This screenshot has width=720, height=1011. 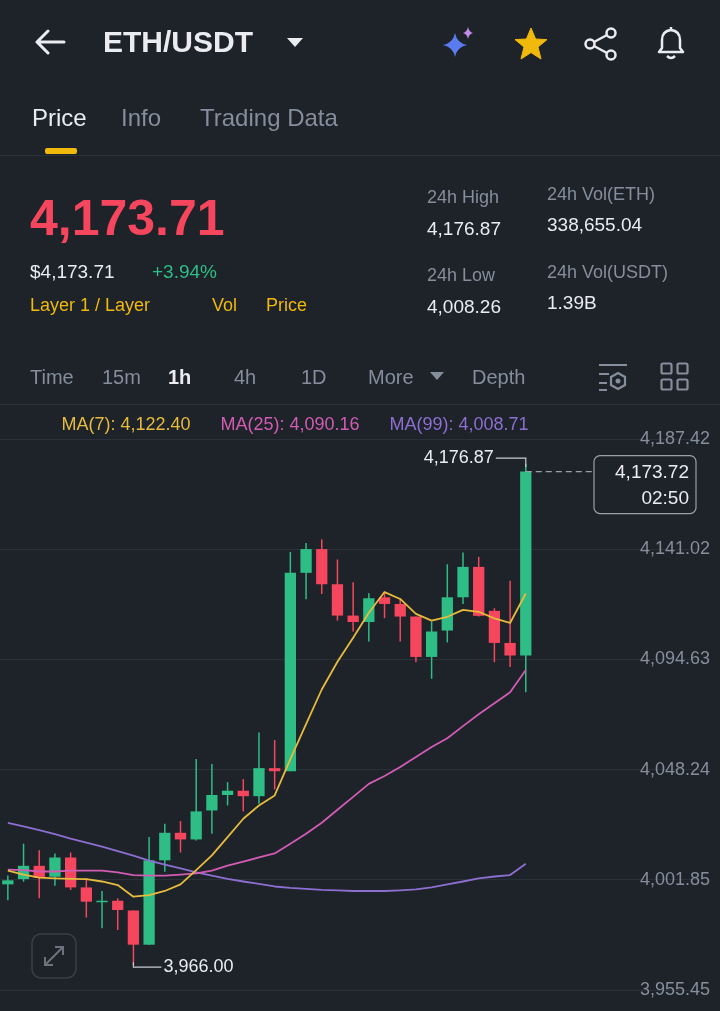 I want to click on text: Time, so click(x=52, y=377).